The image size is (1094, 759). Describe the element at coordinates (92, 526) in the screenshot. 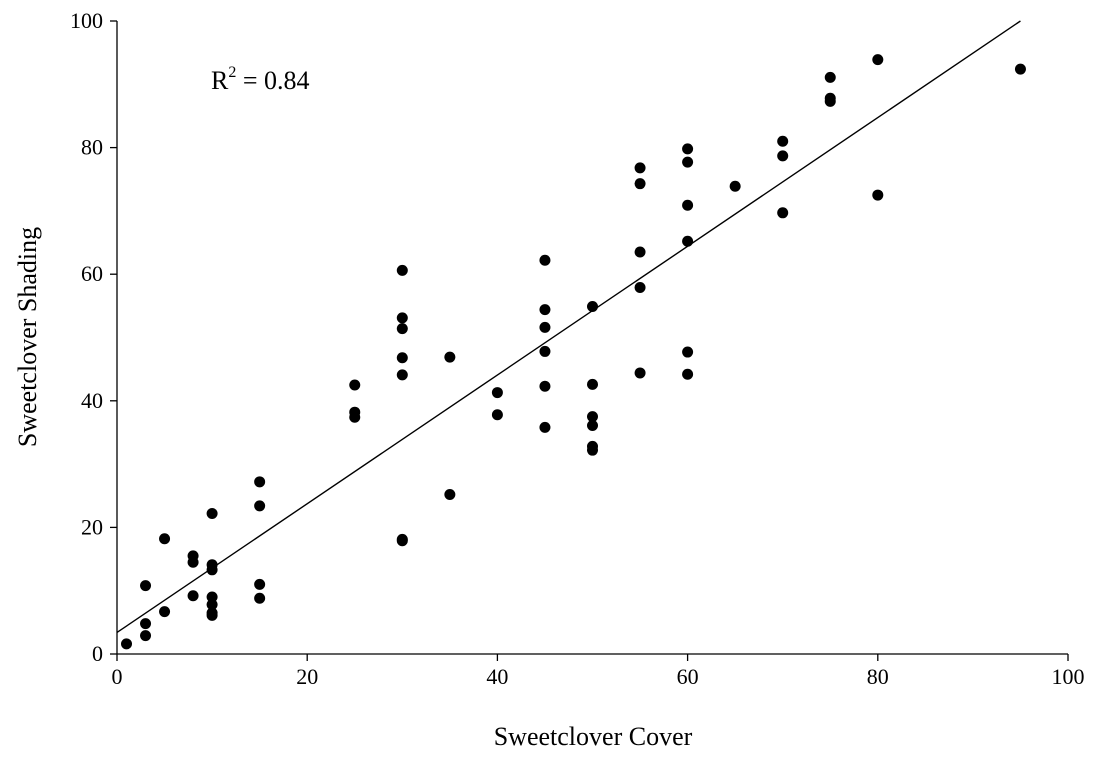

I see `y-tick-label: 20` at that location.